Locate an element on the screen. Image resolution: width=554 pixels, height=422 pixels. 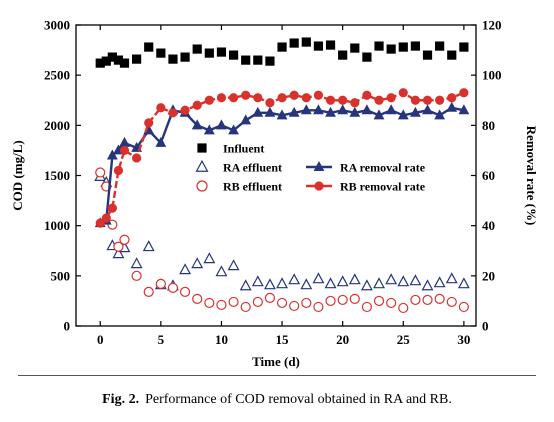
x-tick-label: 0 is located at coordinates (100, 339).